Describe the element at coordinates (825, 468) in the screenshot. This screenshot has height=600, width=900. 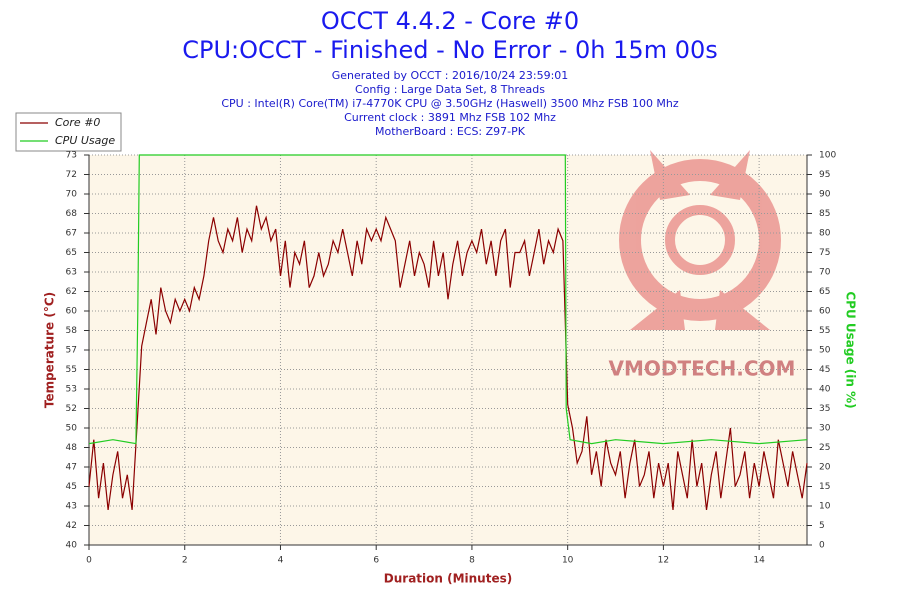
I see `y2-tick-label: 20` at that location.